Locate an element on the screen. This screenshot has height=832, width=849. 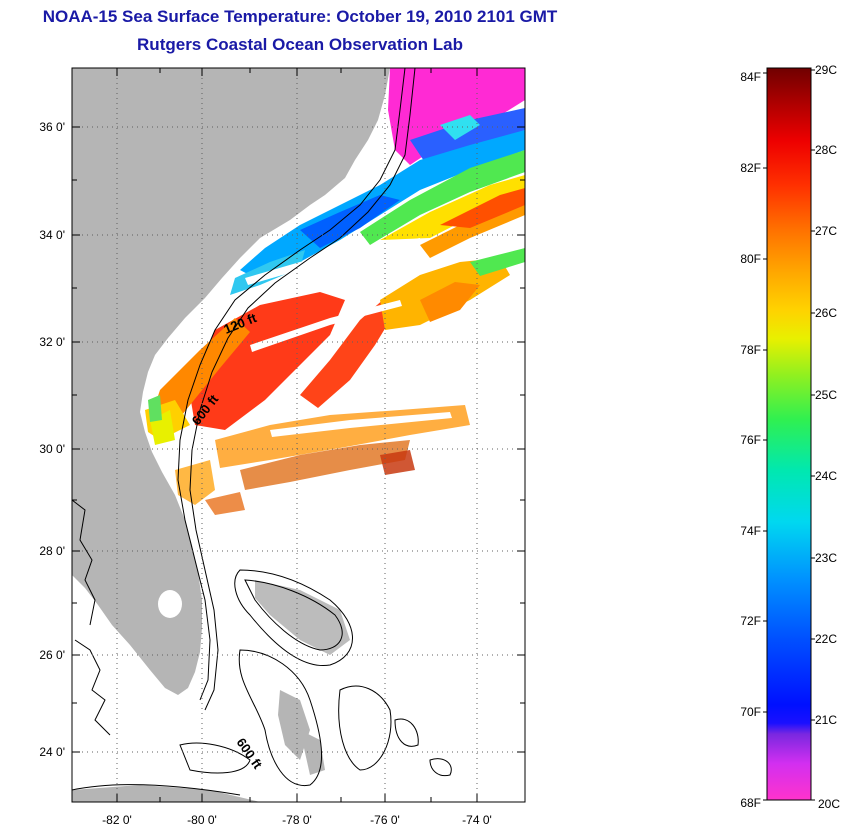
colorbar-f-78: 78F is located at coordinates (750, 350).